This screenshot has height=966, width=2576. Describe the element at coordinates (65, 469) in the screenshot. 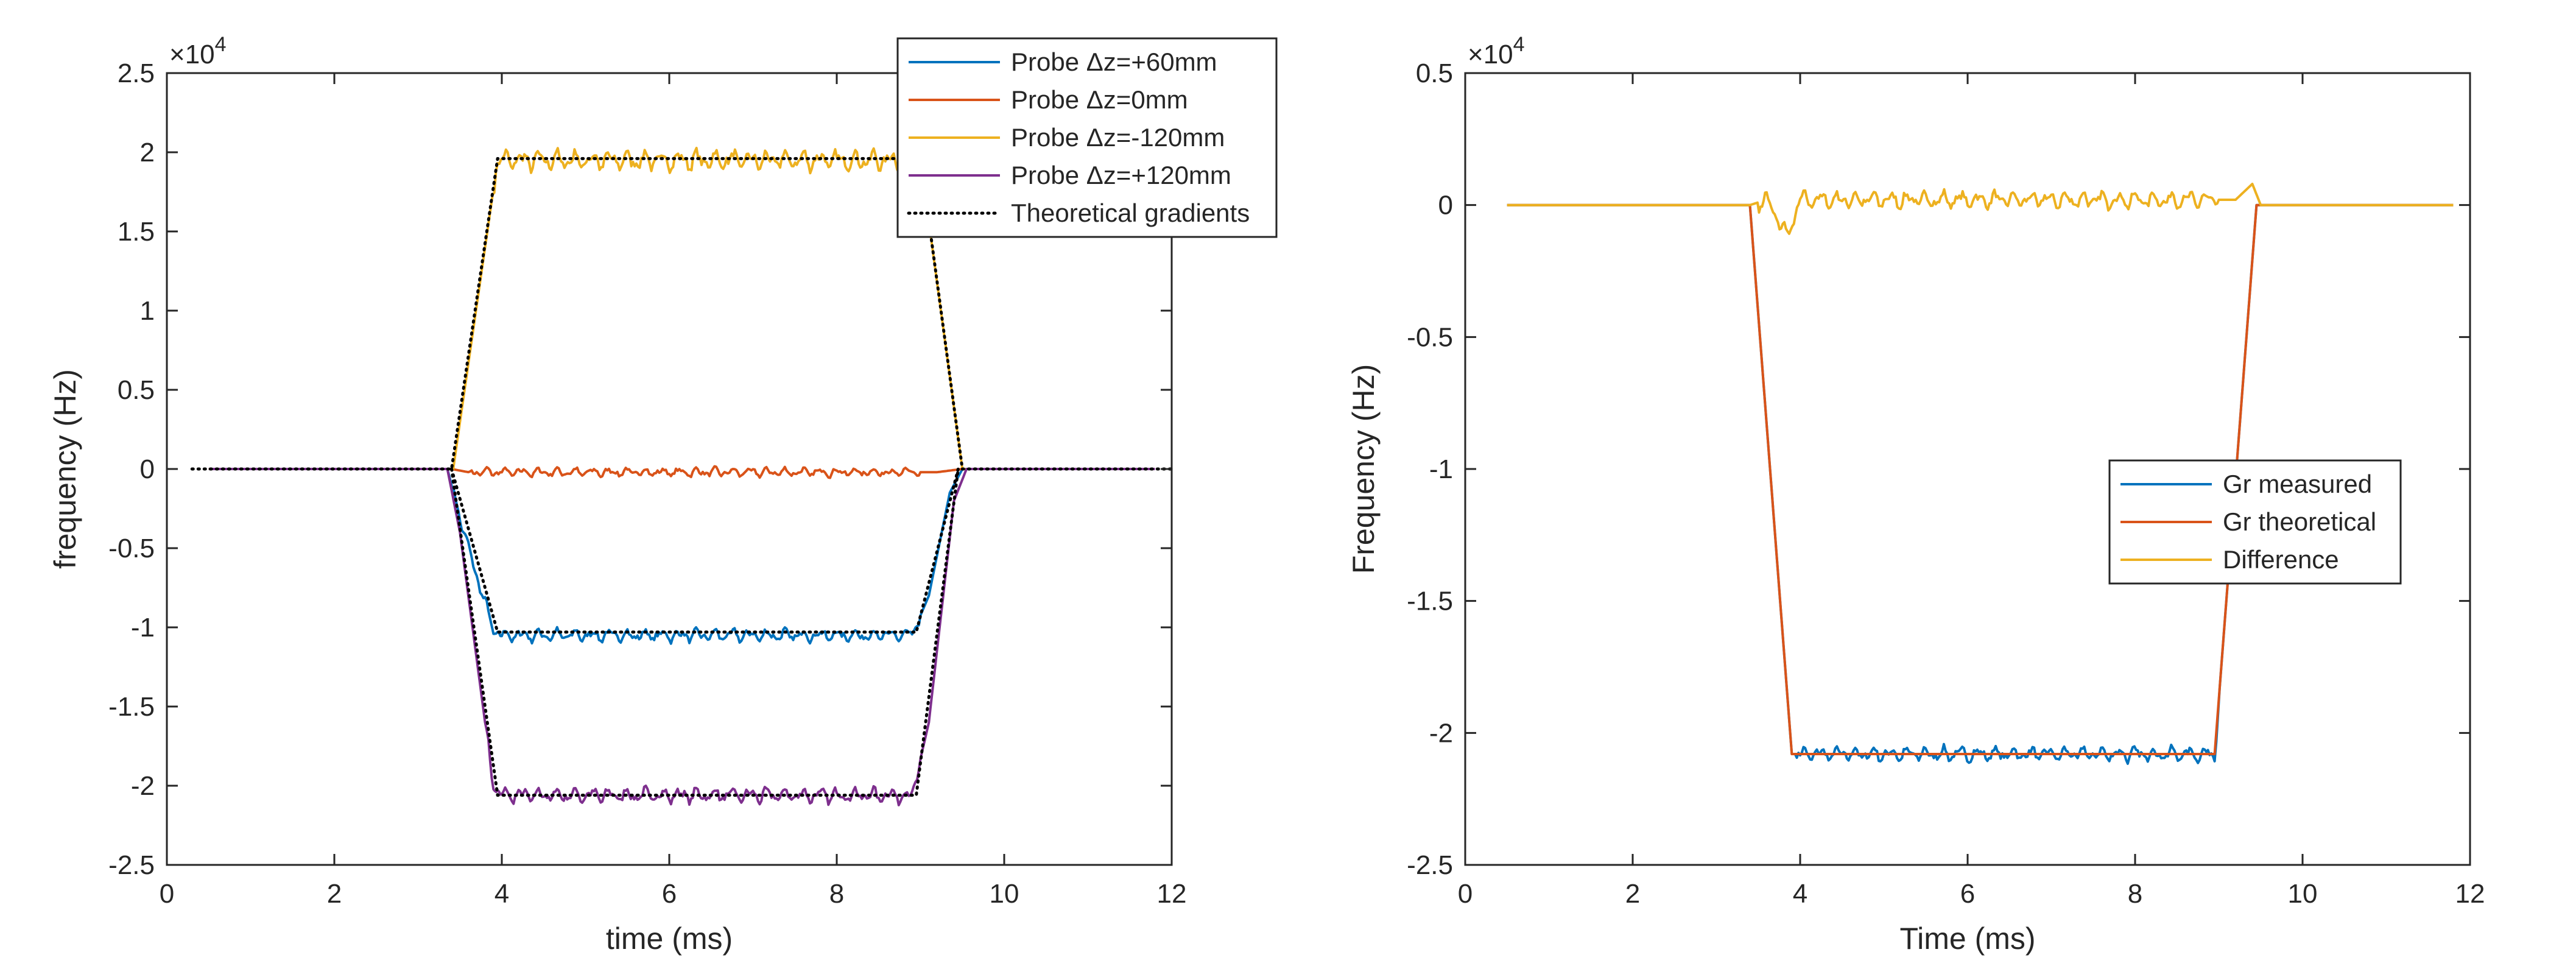

I see `left-y-axis-label: frequency (Hz)` at that location.